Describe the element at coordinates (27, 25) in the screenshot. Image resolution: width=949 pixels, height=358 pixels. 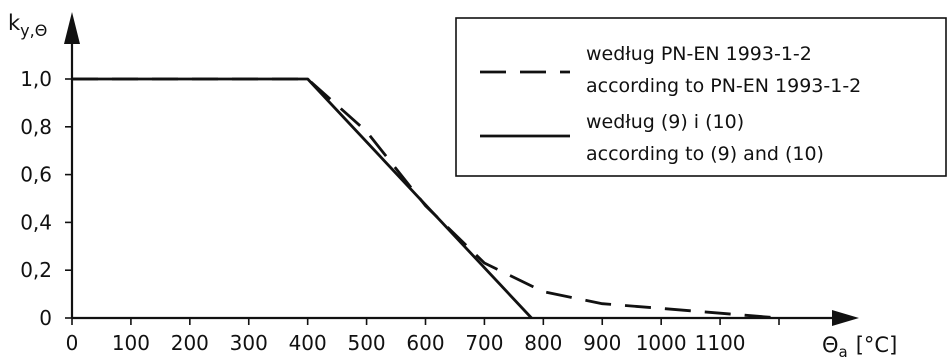
I see `y-axis-label: ky,Θ` at that location.